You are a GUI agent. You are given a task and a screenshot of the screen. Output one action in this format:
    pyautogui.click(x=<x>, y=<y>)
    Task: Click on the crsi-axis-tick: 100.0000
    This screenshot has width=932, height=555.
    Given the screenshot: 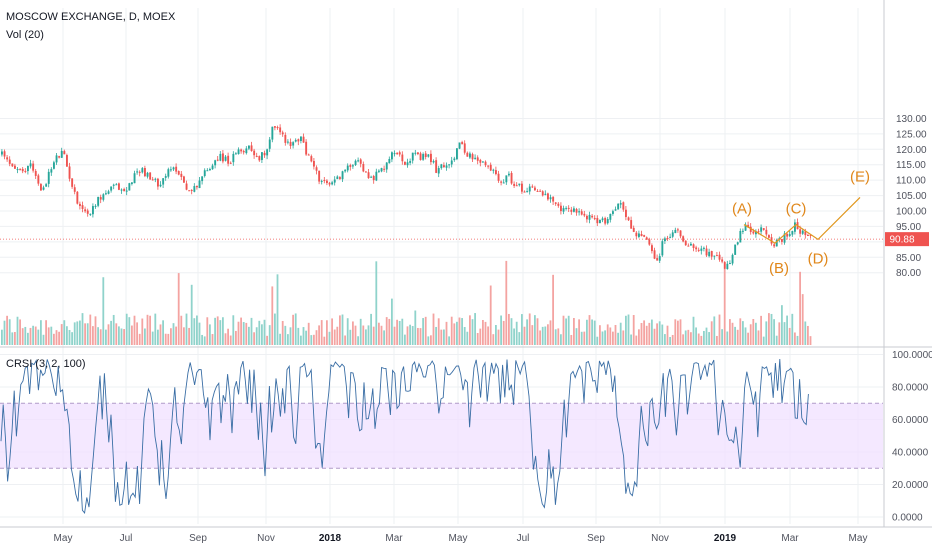 What is the action you would take?
    pyautogui.click(x=912, y=355)
    